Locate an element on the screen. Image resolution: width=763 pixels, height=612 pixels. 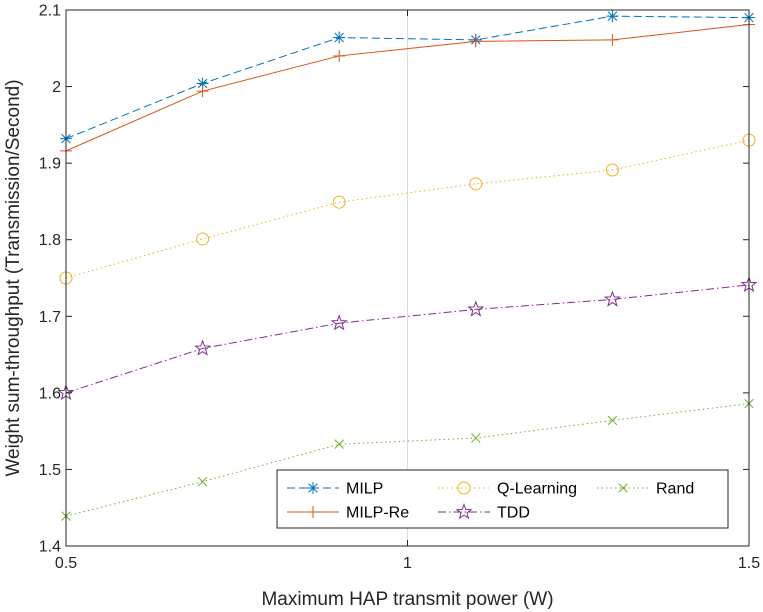
y-tick-label-2: 1.6 is located at coordinates (50, 393).